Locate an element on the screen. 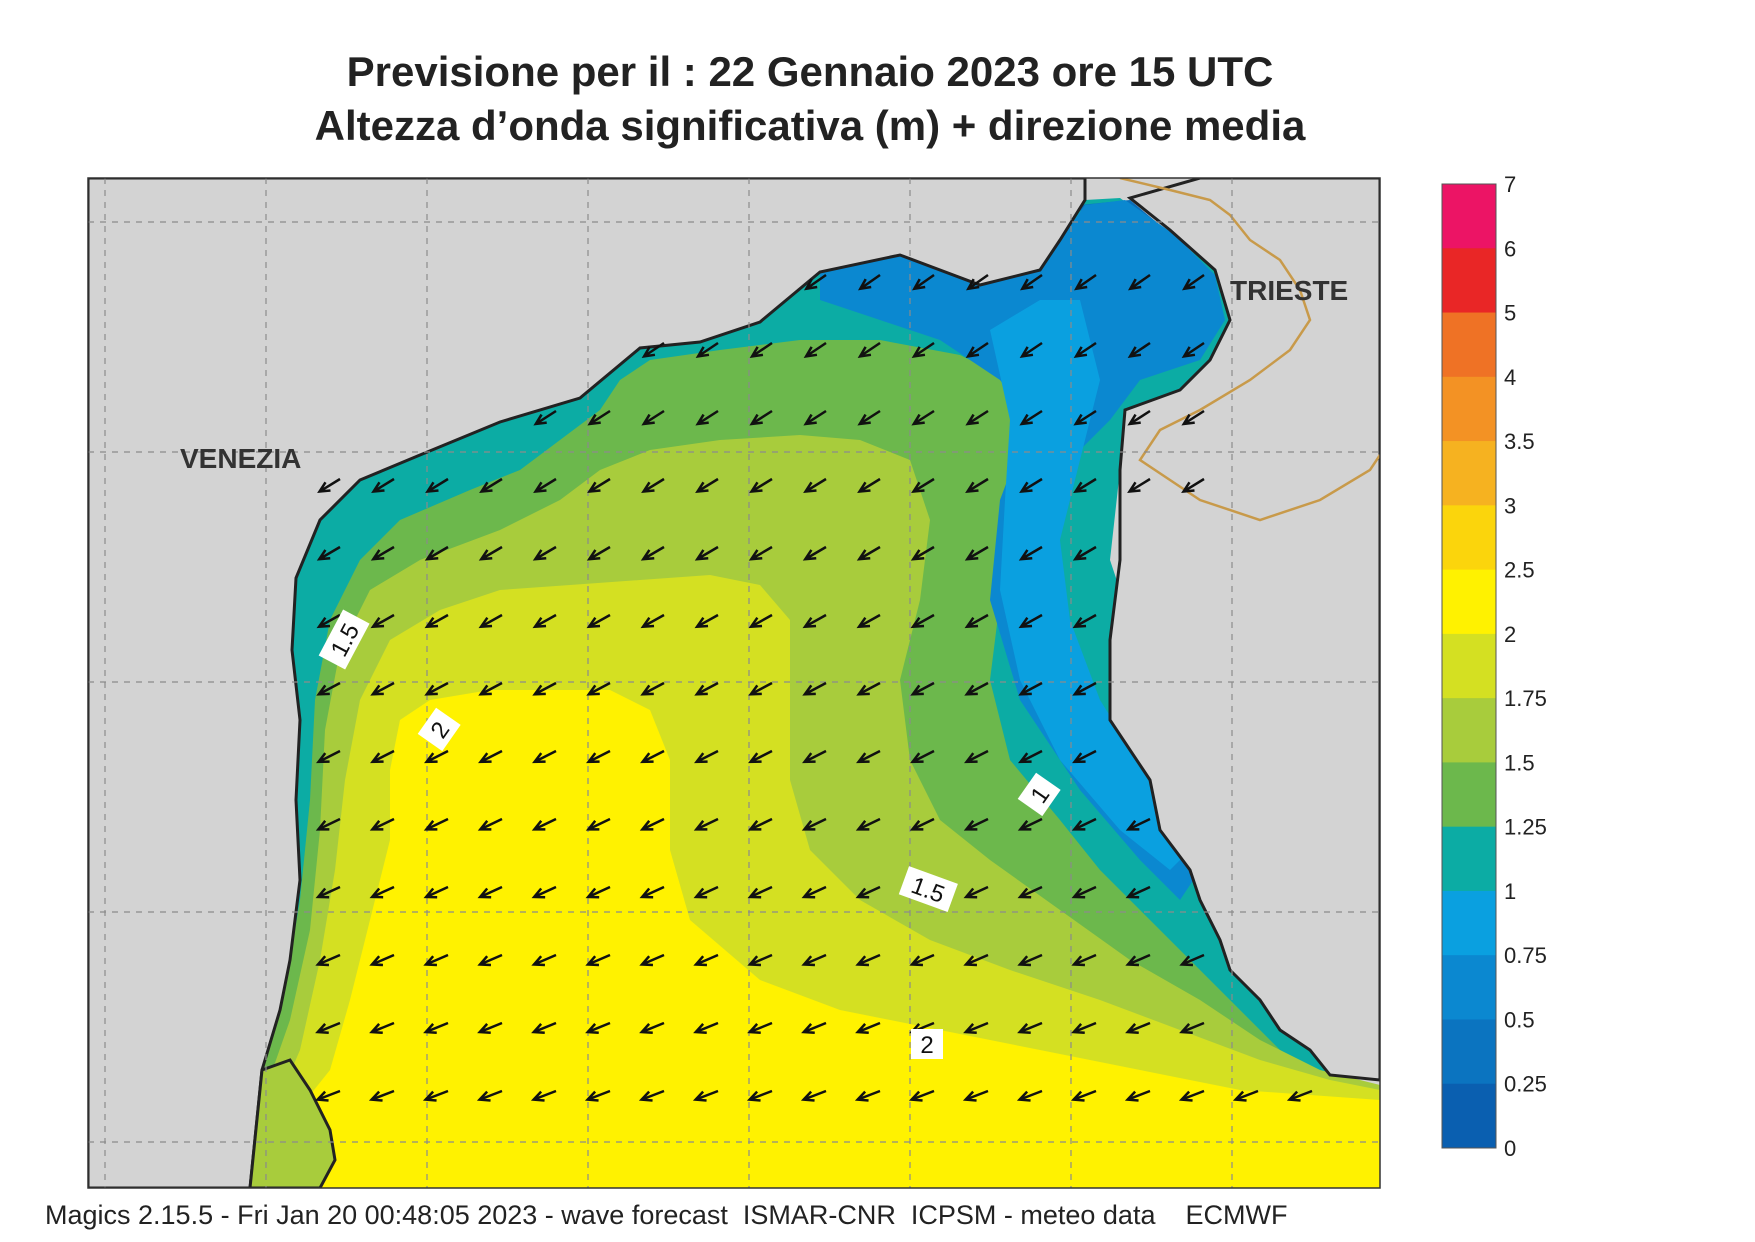 The height and width of the screenshot is (1242, 1755). colorbar-tick-label: 5 is located at coordinates (1510, 313).